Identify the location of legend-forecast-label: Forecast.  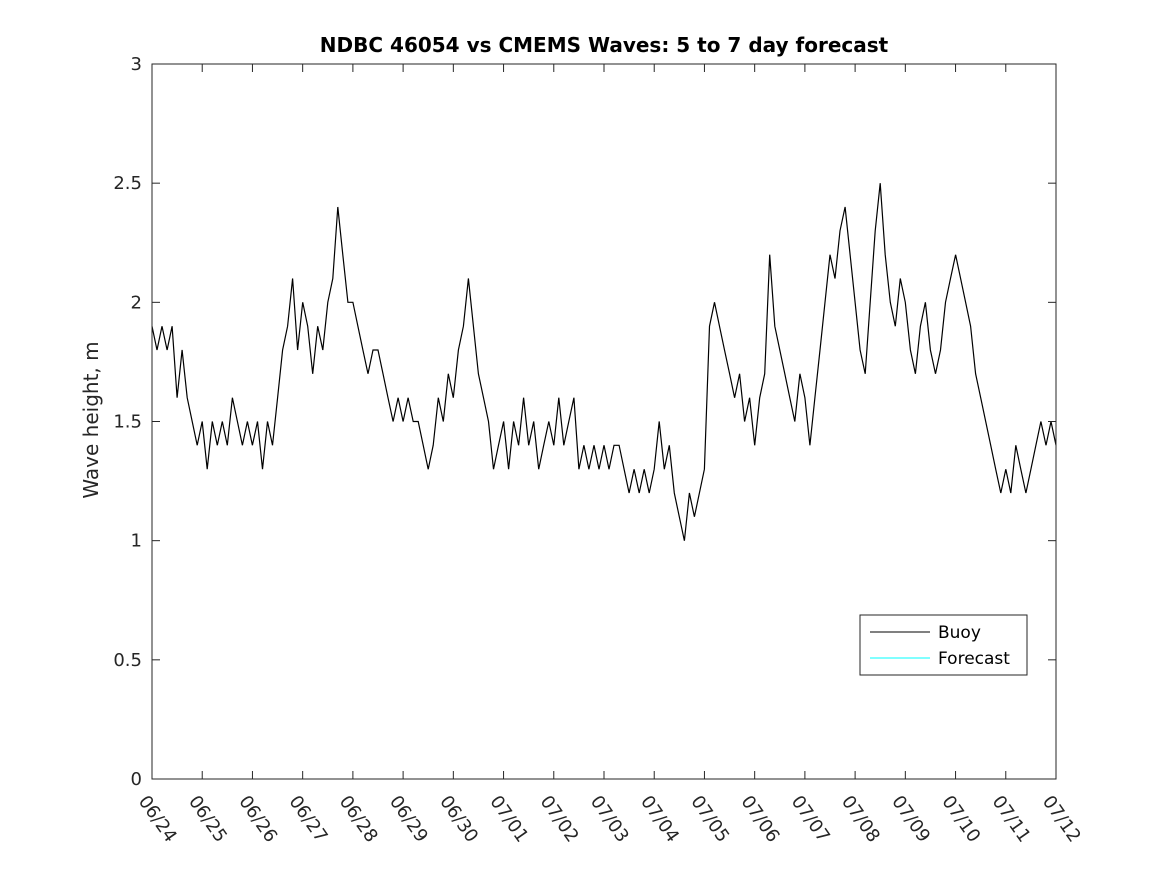
(974, 659).